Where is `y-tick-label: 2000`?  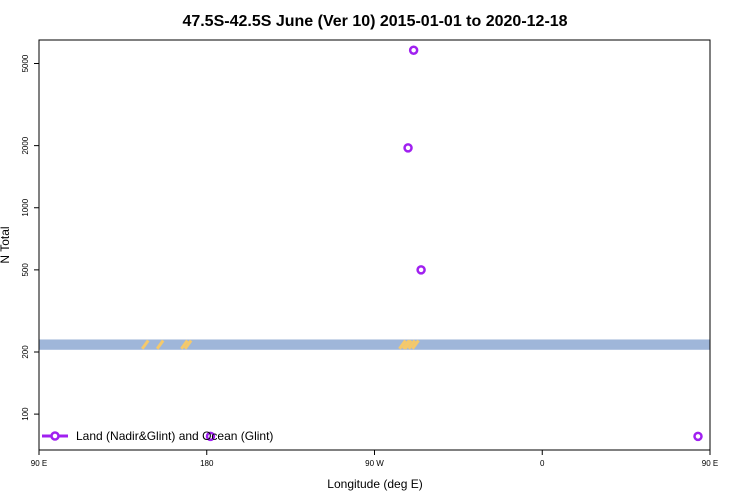 y-tick-label: 2000 is located at coordinates (25, 145).